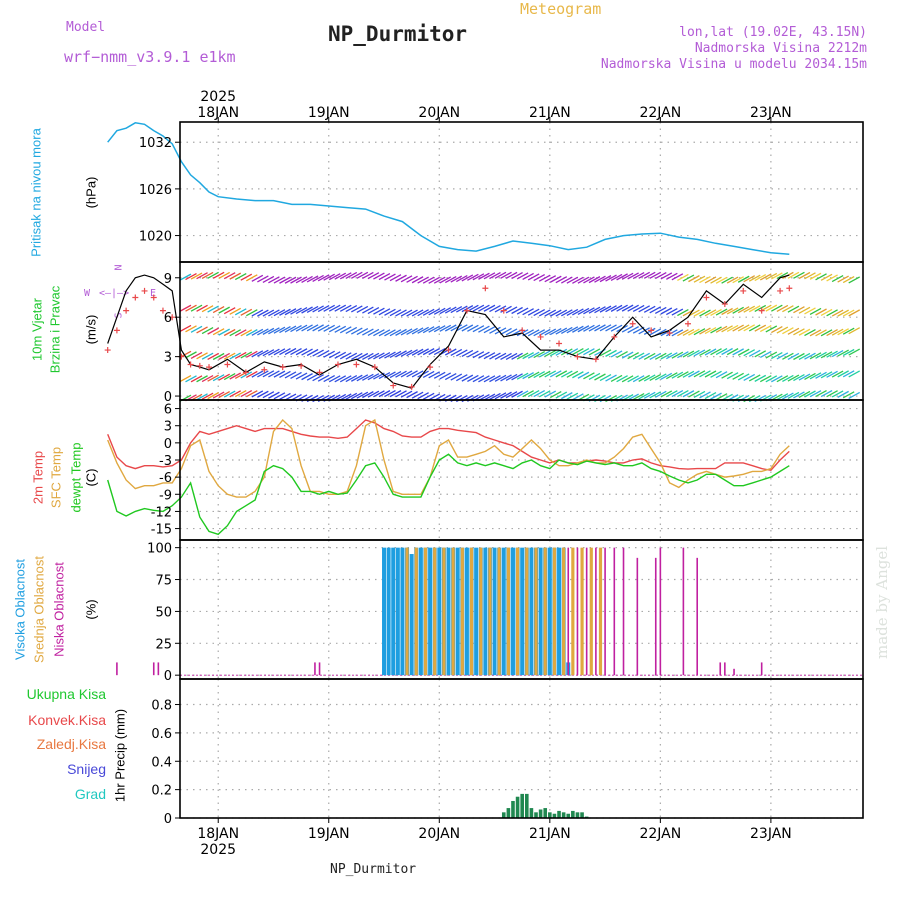 The width and height of the screenshot is (900, 900). I want to click on model-label: Model, so click(86, 27).